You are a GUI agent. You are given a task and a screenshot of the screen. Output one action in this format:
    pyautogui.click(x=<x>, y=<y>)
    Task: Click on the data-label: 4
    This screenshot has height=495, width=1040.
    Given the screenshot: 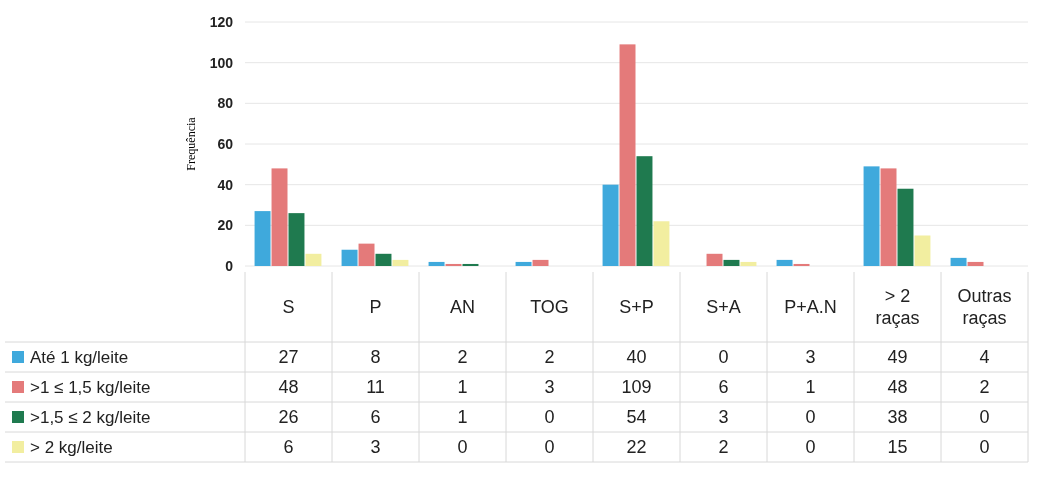 What is the action you would take?
    pyautogui.click(x=984, y=357)
    